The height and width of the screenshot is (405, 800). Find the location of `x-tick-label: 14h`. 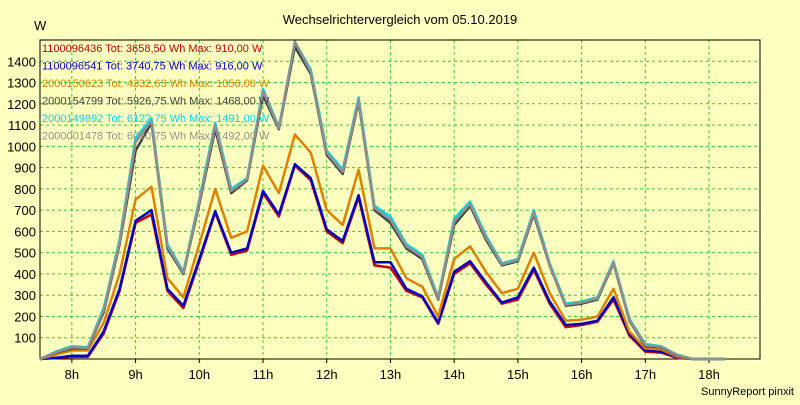

x-tick-label: 14h is located at coordinates (454, 374).